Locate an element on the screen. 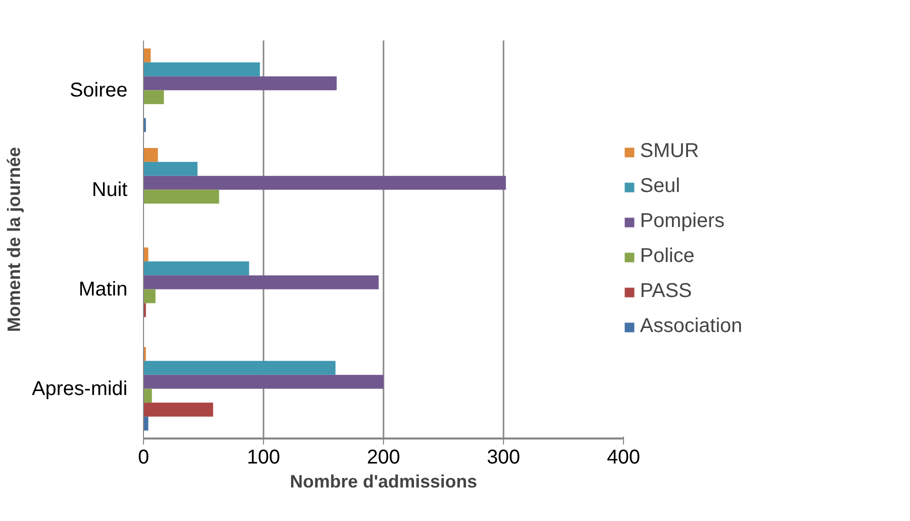 This screenshot has height=521, width=910. y-tick-label: Matin is located at coordinates (103, 289).